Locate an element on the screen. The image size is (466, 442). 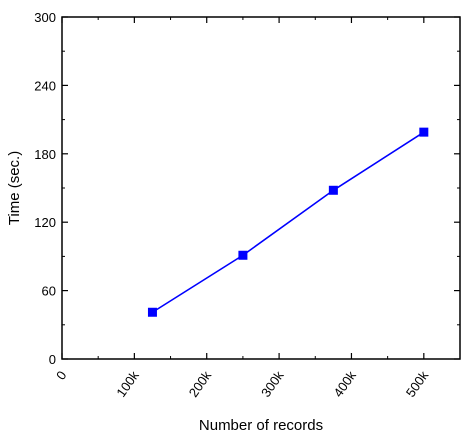
y-axis-title: Time (sec.) is located at coordinates (14, 188).